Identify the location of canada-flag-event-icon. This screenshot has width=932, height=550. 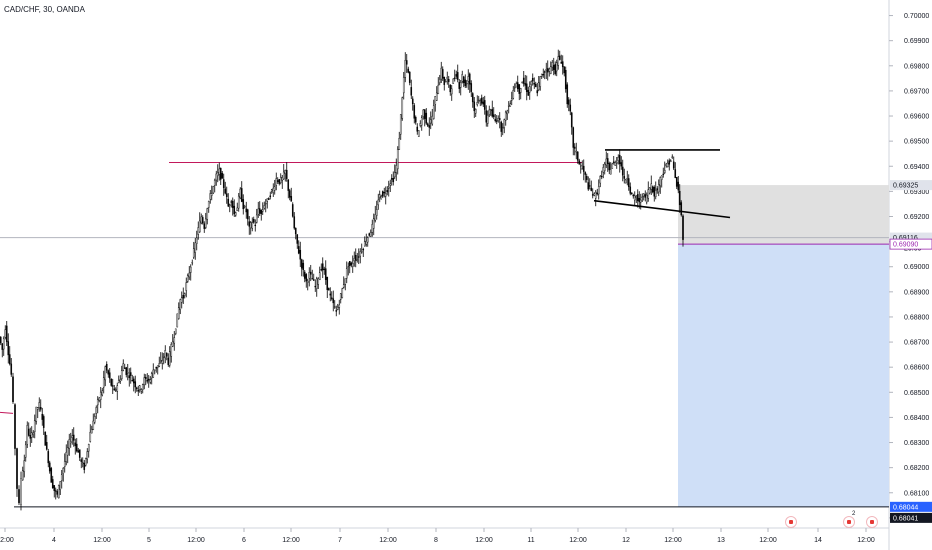
(791, 522).